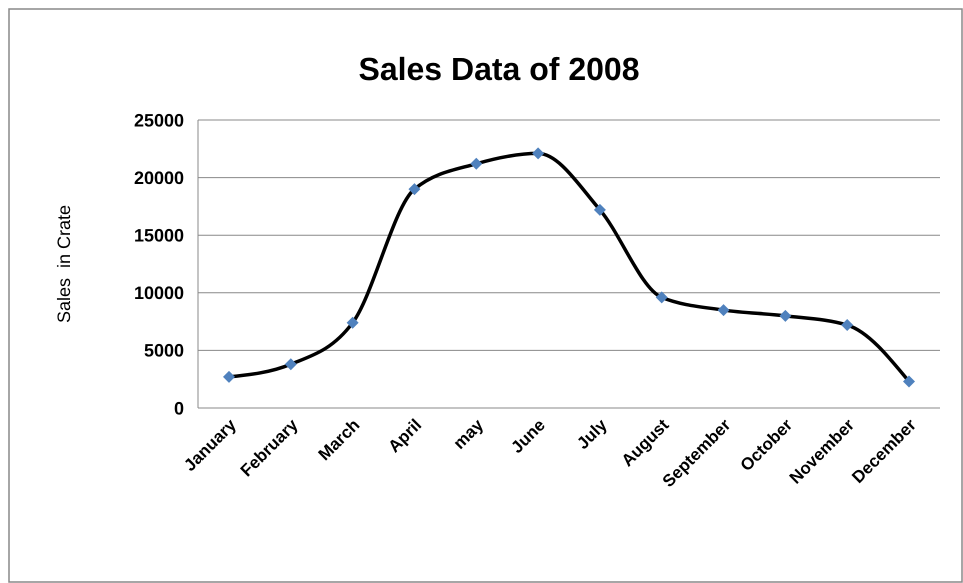  What do you see at coordinates (164, 350) in the screenshot?
I see `y-tick-label: 5000` at bounding box center [164, 350].